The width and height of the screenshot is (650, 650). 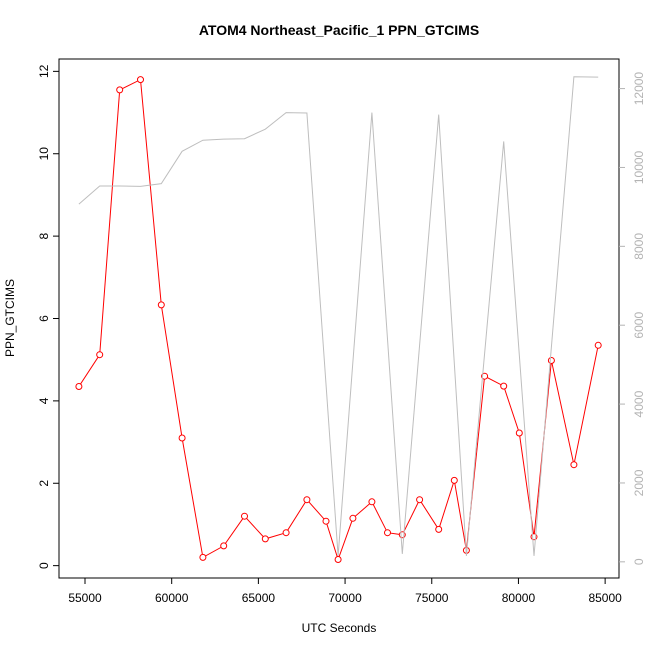 I want to click on y-tick-label-right: 10000, so click(x=639, y=167).